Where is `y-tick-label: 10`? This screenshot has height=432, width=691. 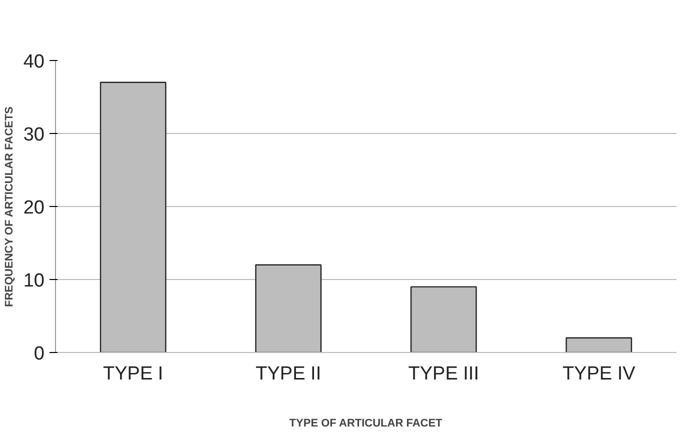
y-tick-label: 10 is located at coordinates (34, 281).